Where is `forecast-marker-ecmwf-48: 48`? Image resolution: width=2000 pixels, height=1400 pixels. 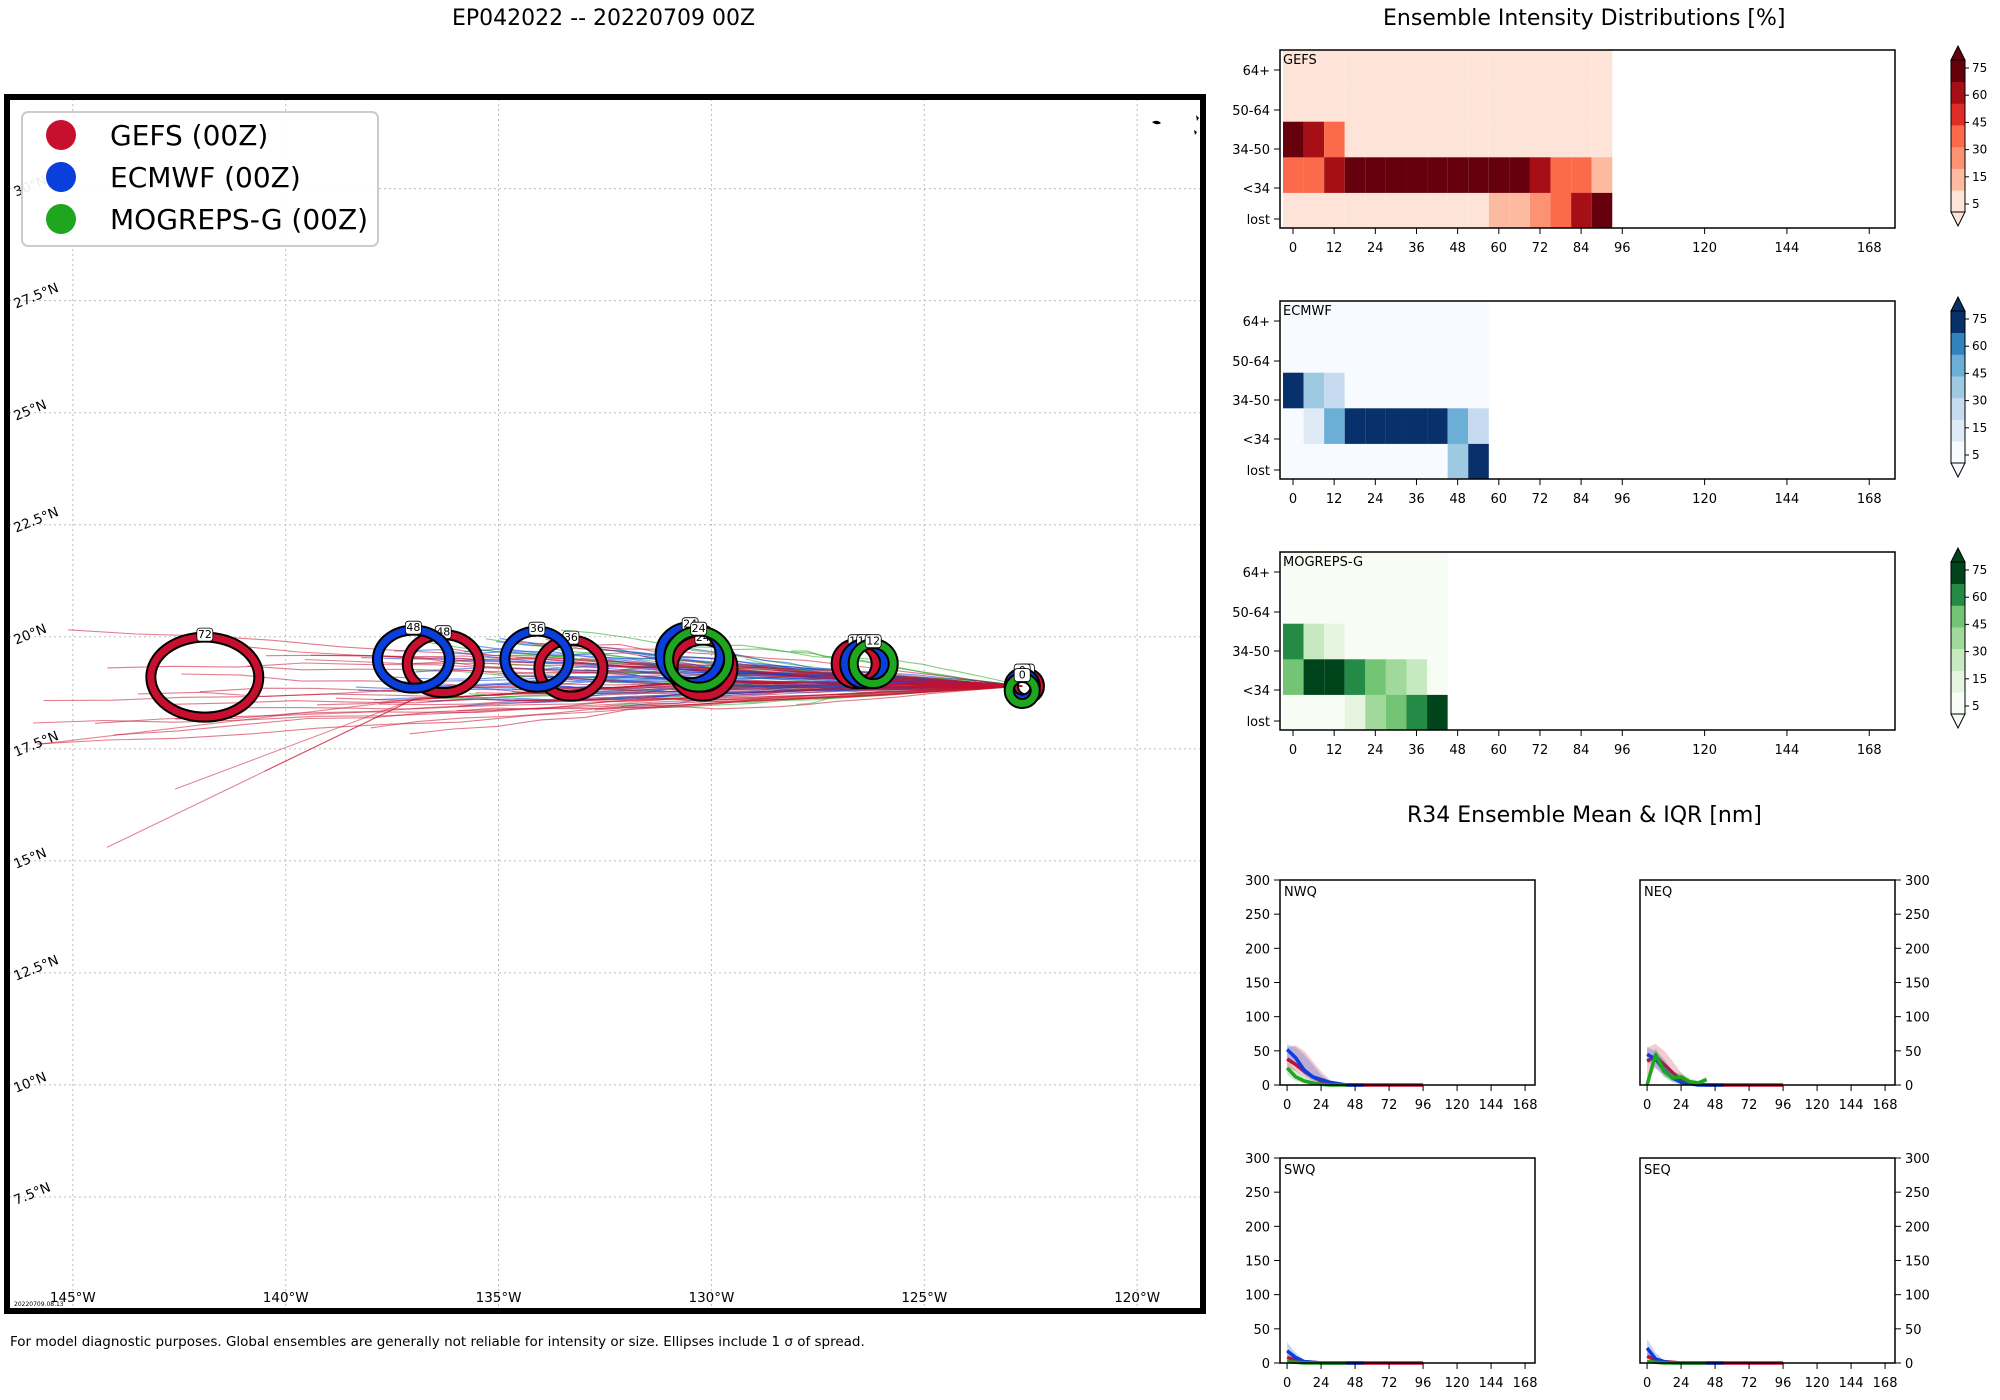
forecast-marker-ecmwf-48: 48 is located at coordinates (413, 657).